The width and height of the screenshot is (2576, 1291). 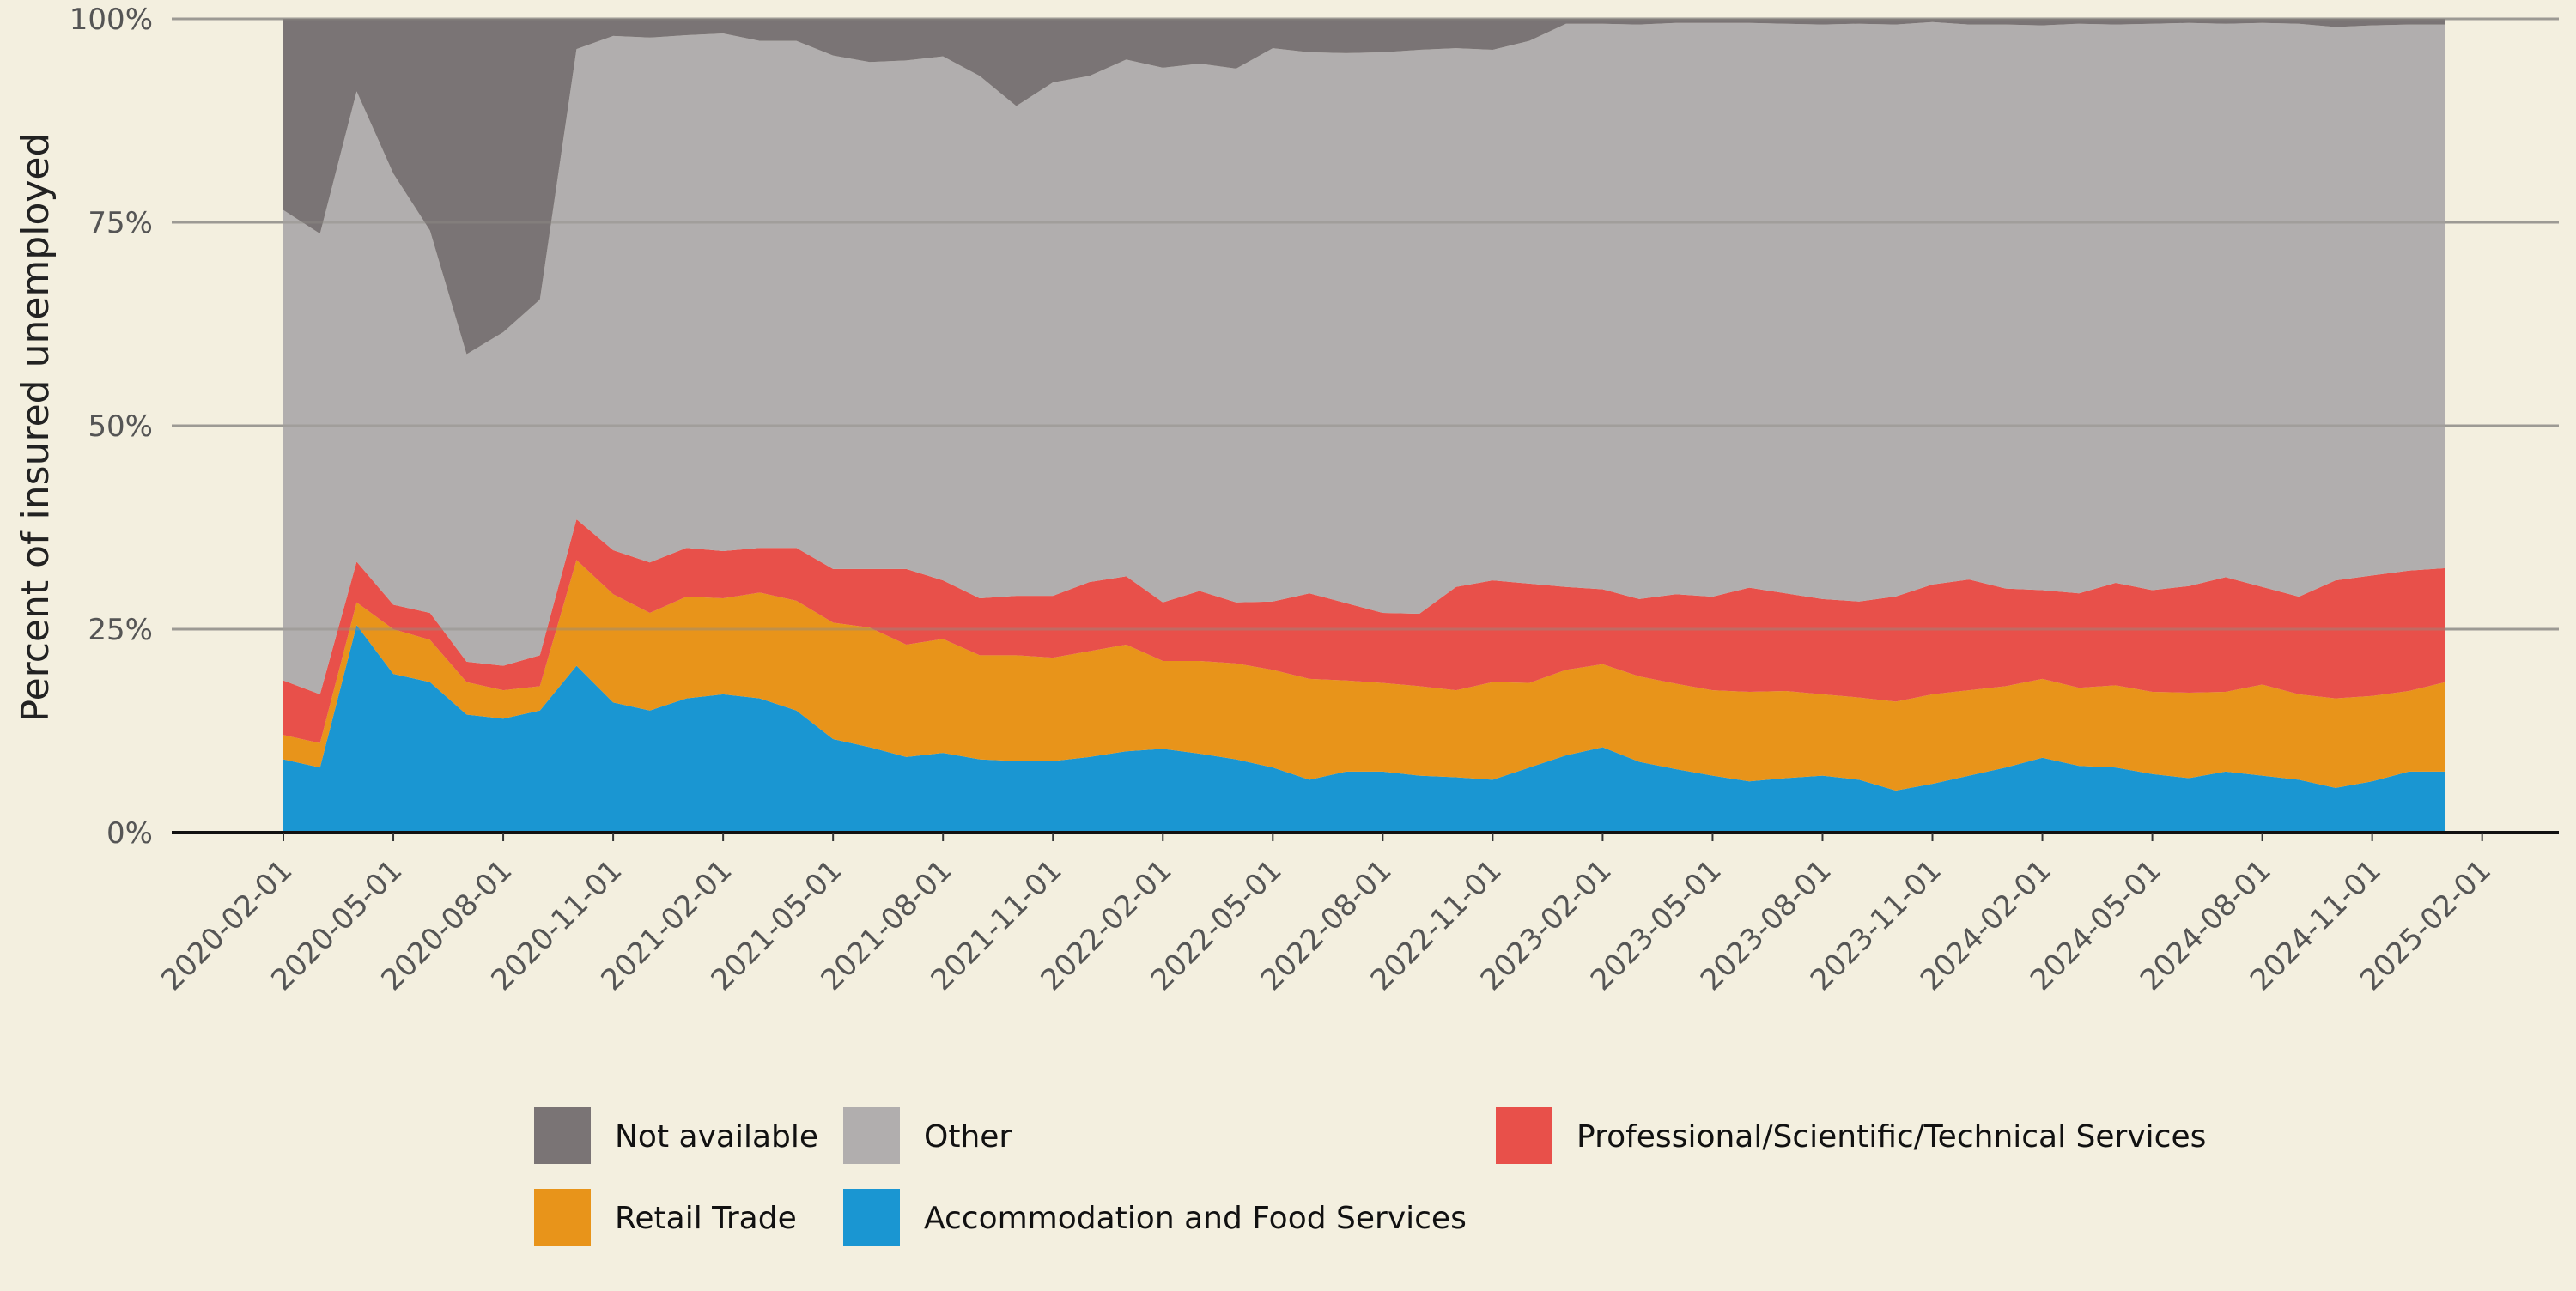 What do you see at coordinates (121, 630) in the screenshot?
I see `y-tick-label: 25%` at bounding box center [121, 630].